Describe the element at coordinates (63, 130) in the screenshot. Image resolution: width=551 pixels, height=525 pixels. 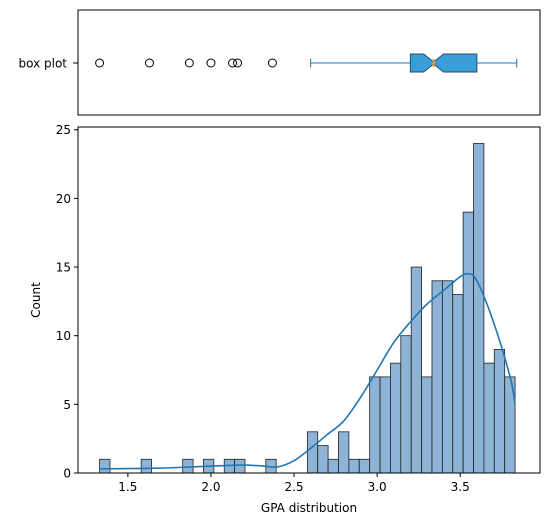
I see `y-tick-label: 25` at that location.